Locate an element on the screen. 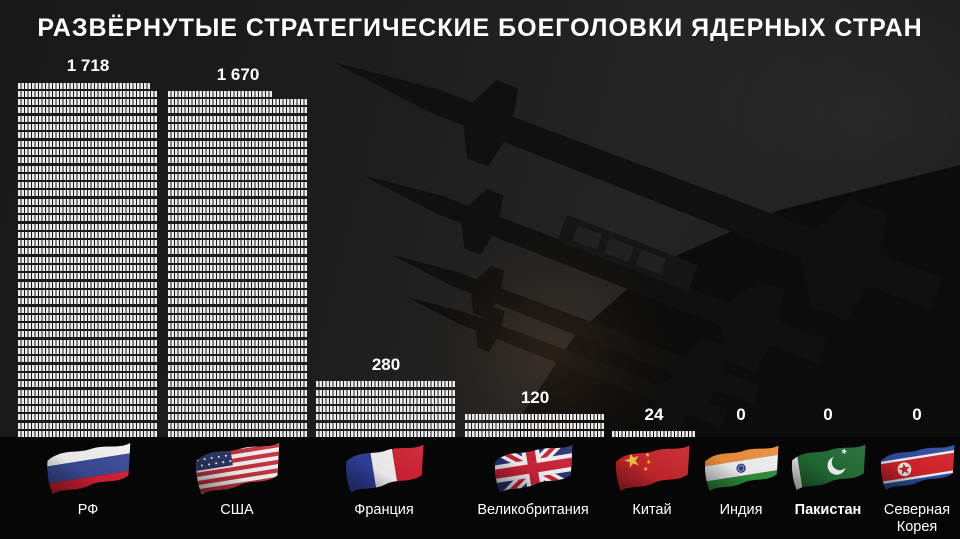 Image resolution: width=960 pixels, height=539 pixels. pictogram-bar-usa is located at coordinates (237, 263).